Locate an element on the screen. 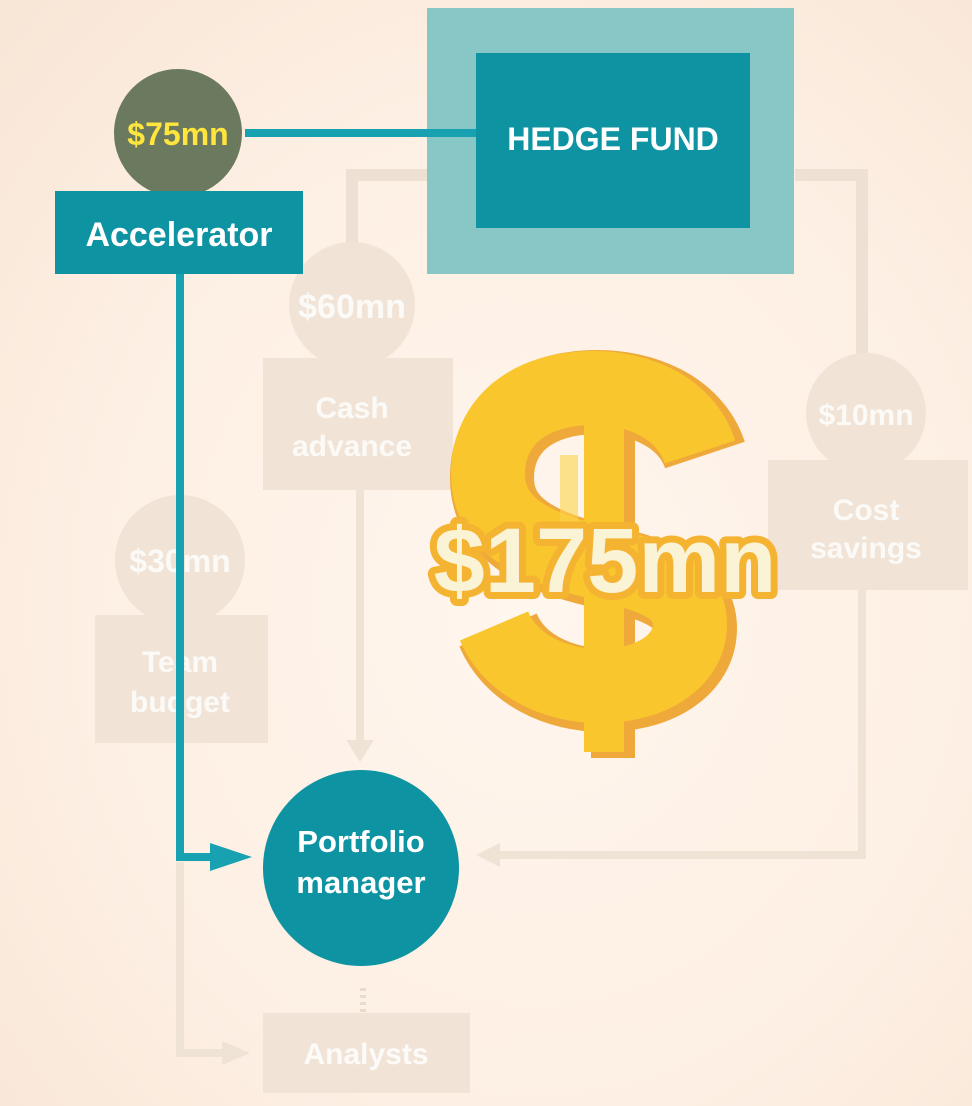 The width and height of the screenshot is (972, 1106). portfolio-manager-label-line2: manager is located at coordinates (360, 882).